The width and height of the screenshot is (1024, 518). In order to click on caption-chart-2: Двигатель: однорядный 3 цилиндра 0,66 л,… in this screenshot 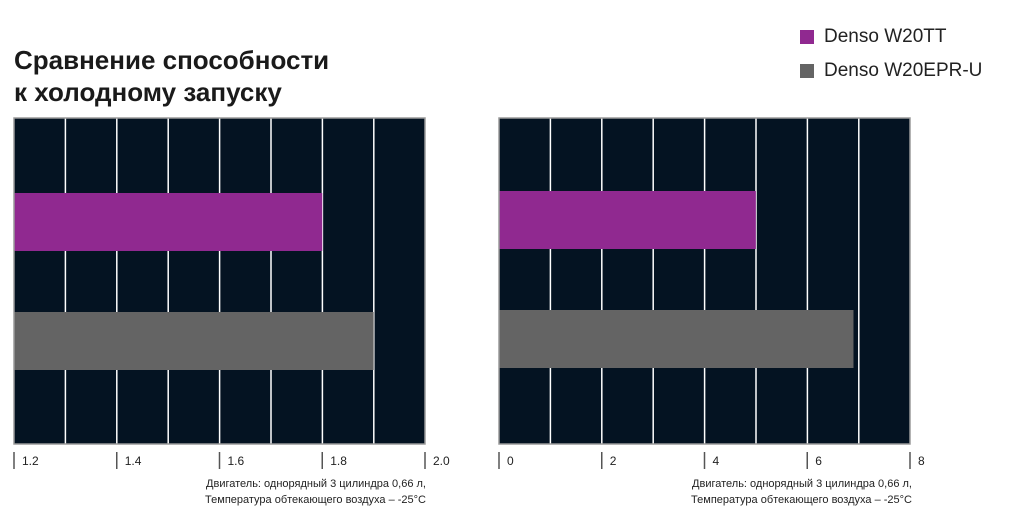, I will do `click(769, 492)`.